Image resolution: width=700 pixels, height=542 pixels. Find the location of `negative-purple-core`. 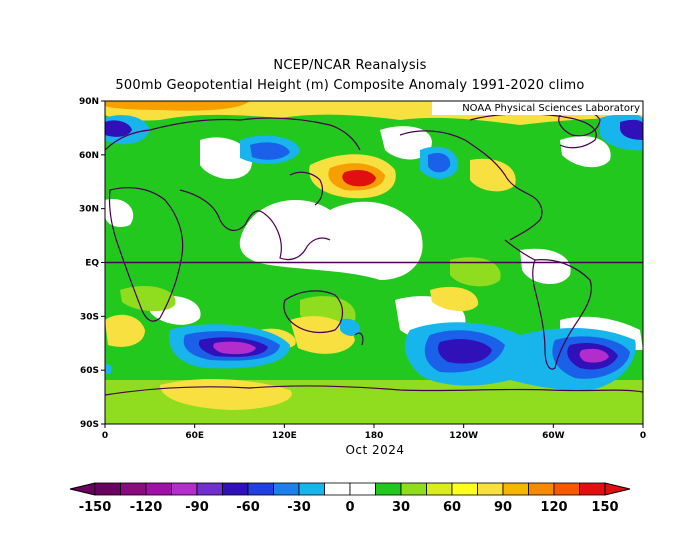

negative-purple-core is located at coordinates (411, 352).